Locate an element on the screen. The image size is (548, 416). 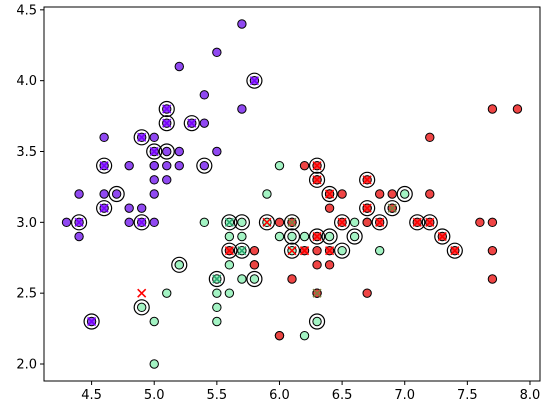
x-tick-label: 4.5 is located at coordinates (91, 395).